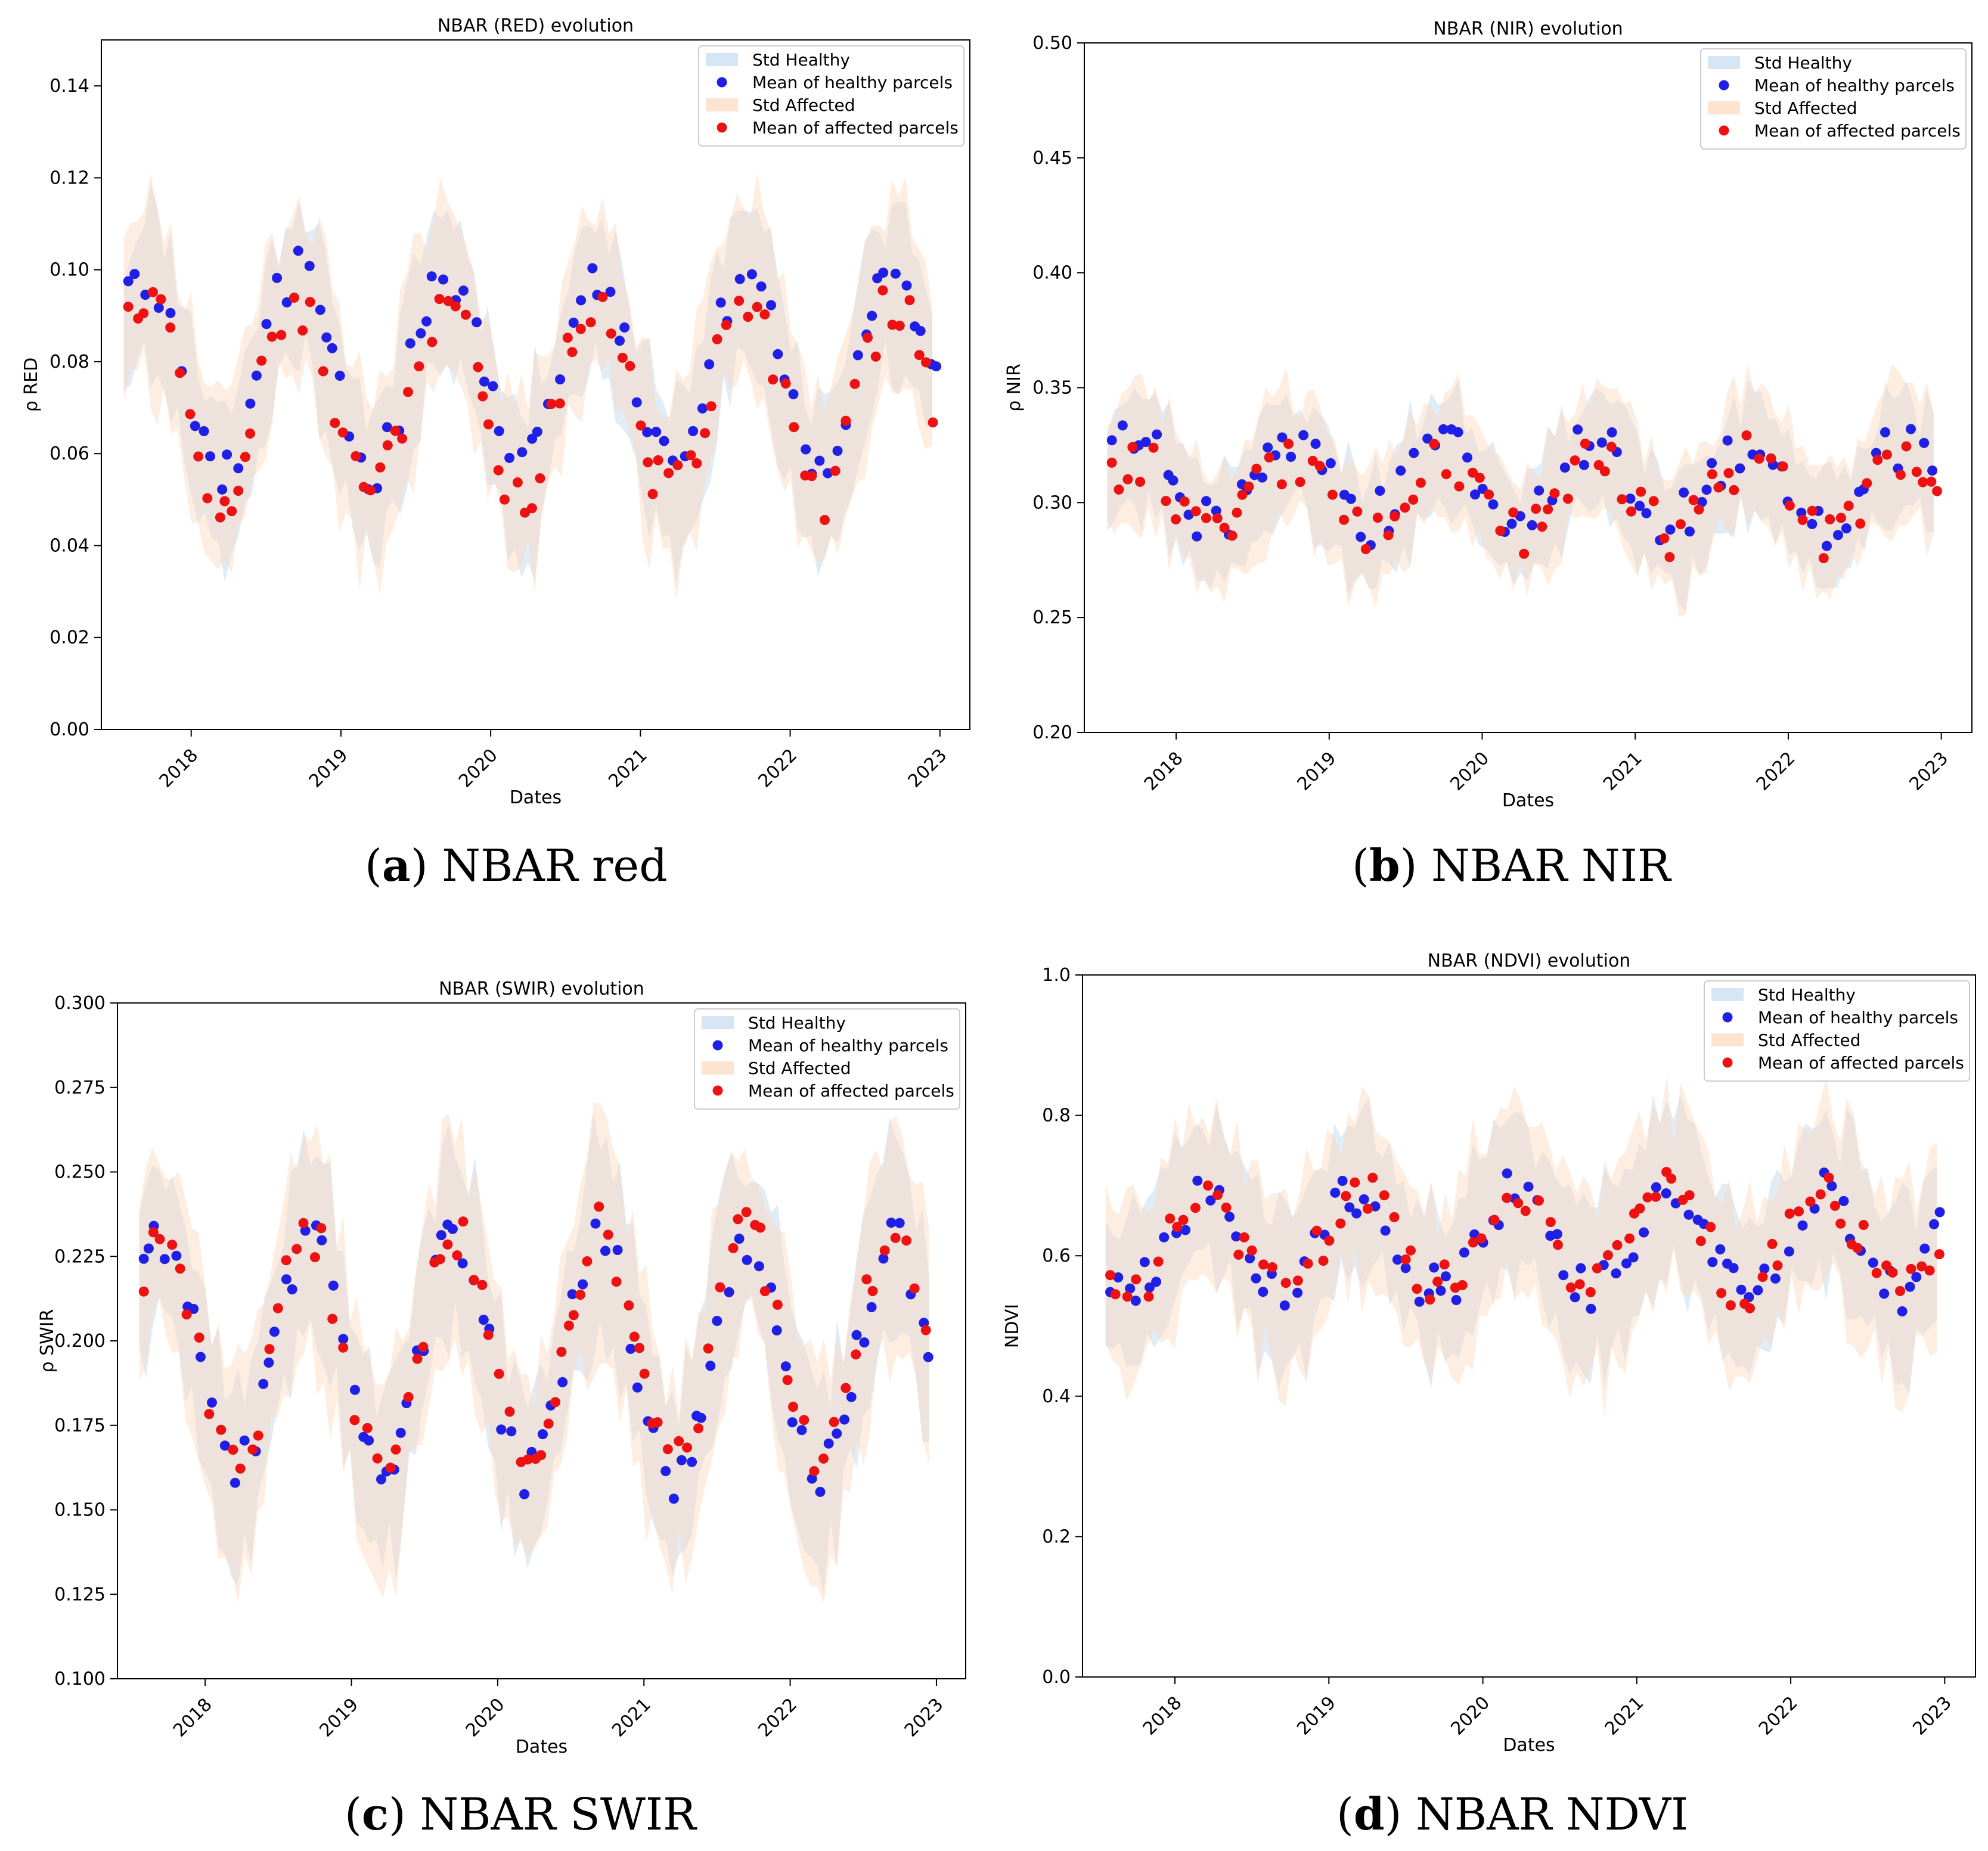 This screenshot has height=1851, width=1988. I want to click on chart-red-legend-swatch, so click(722, 59).